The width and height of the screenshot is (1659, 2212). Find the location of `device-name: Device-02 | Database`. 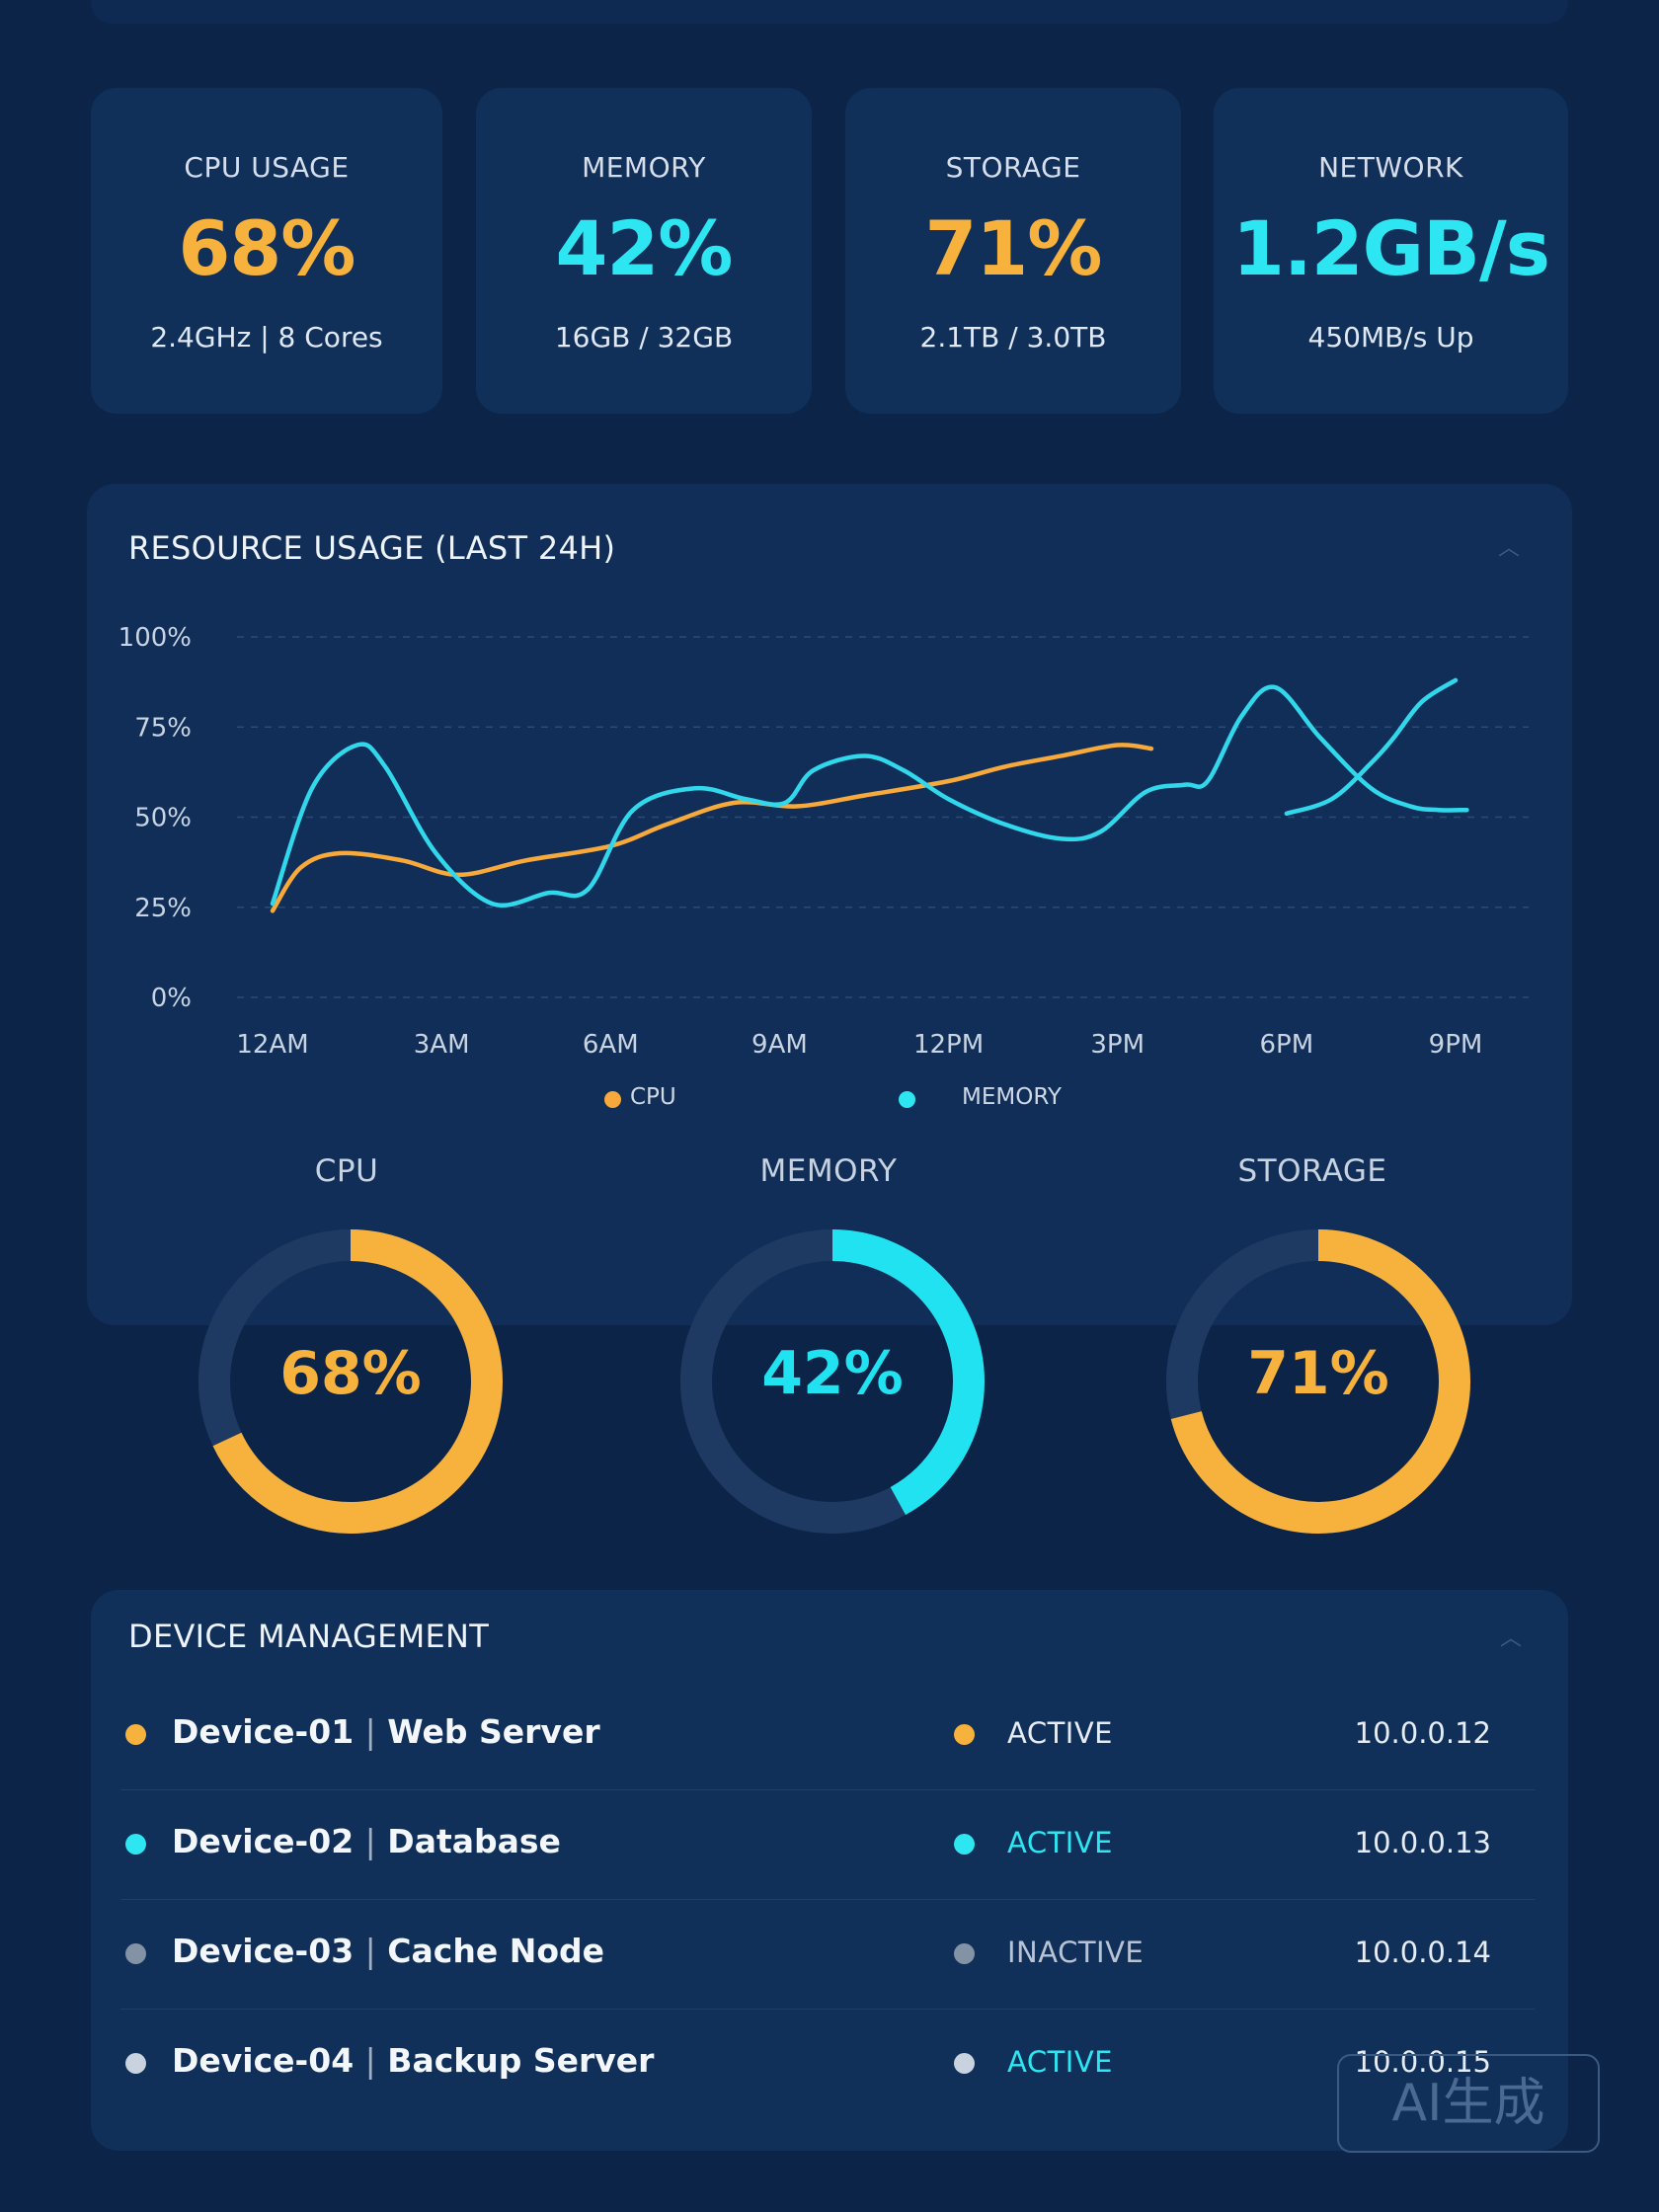

device-name: Device-02 | Database is located at coordinates (367, 1841).